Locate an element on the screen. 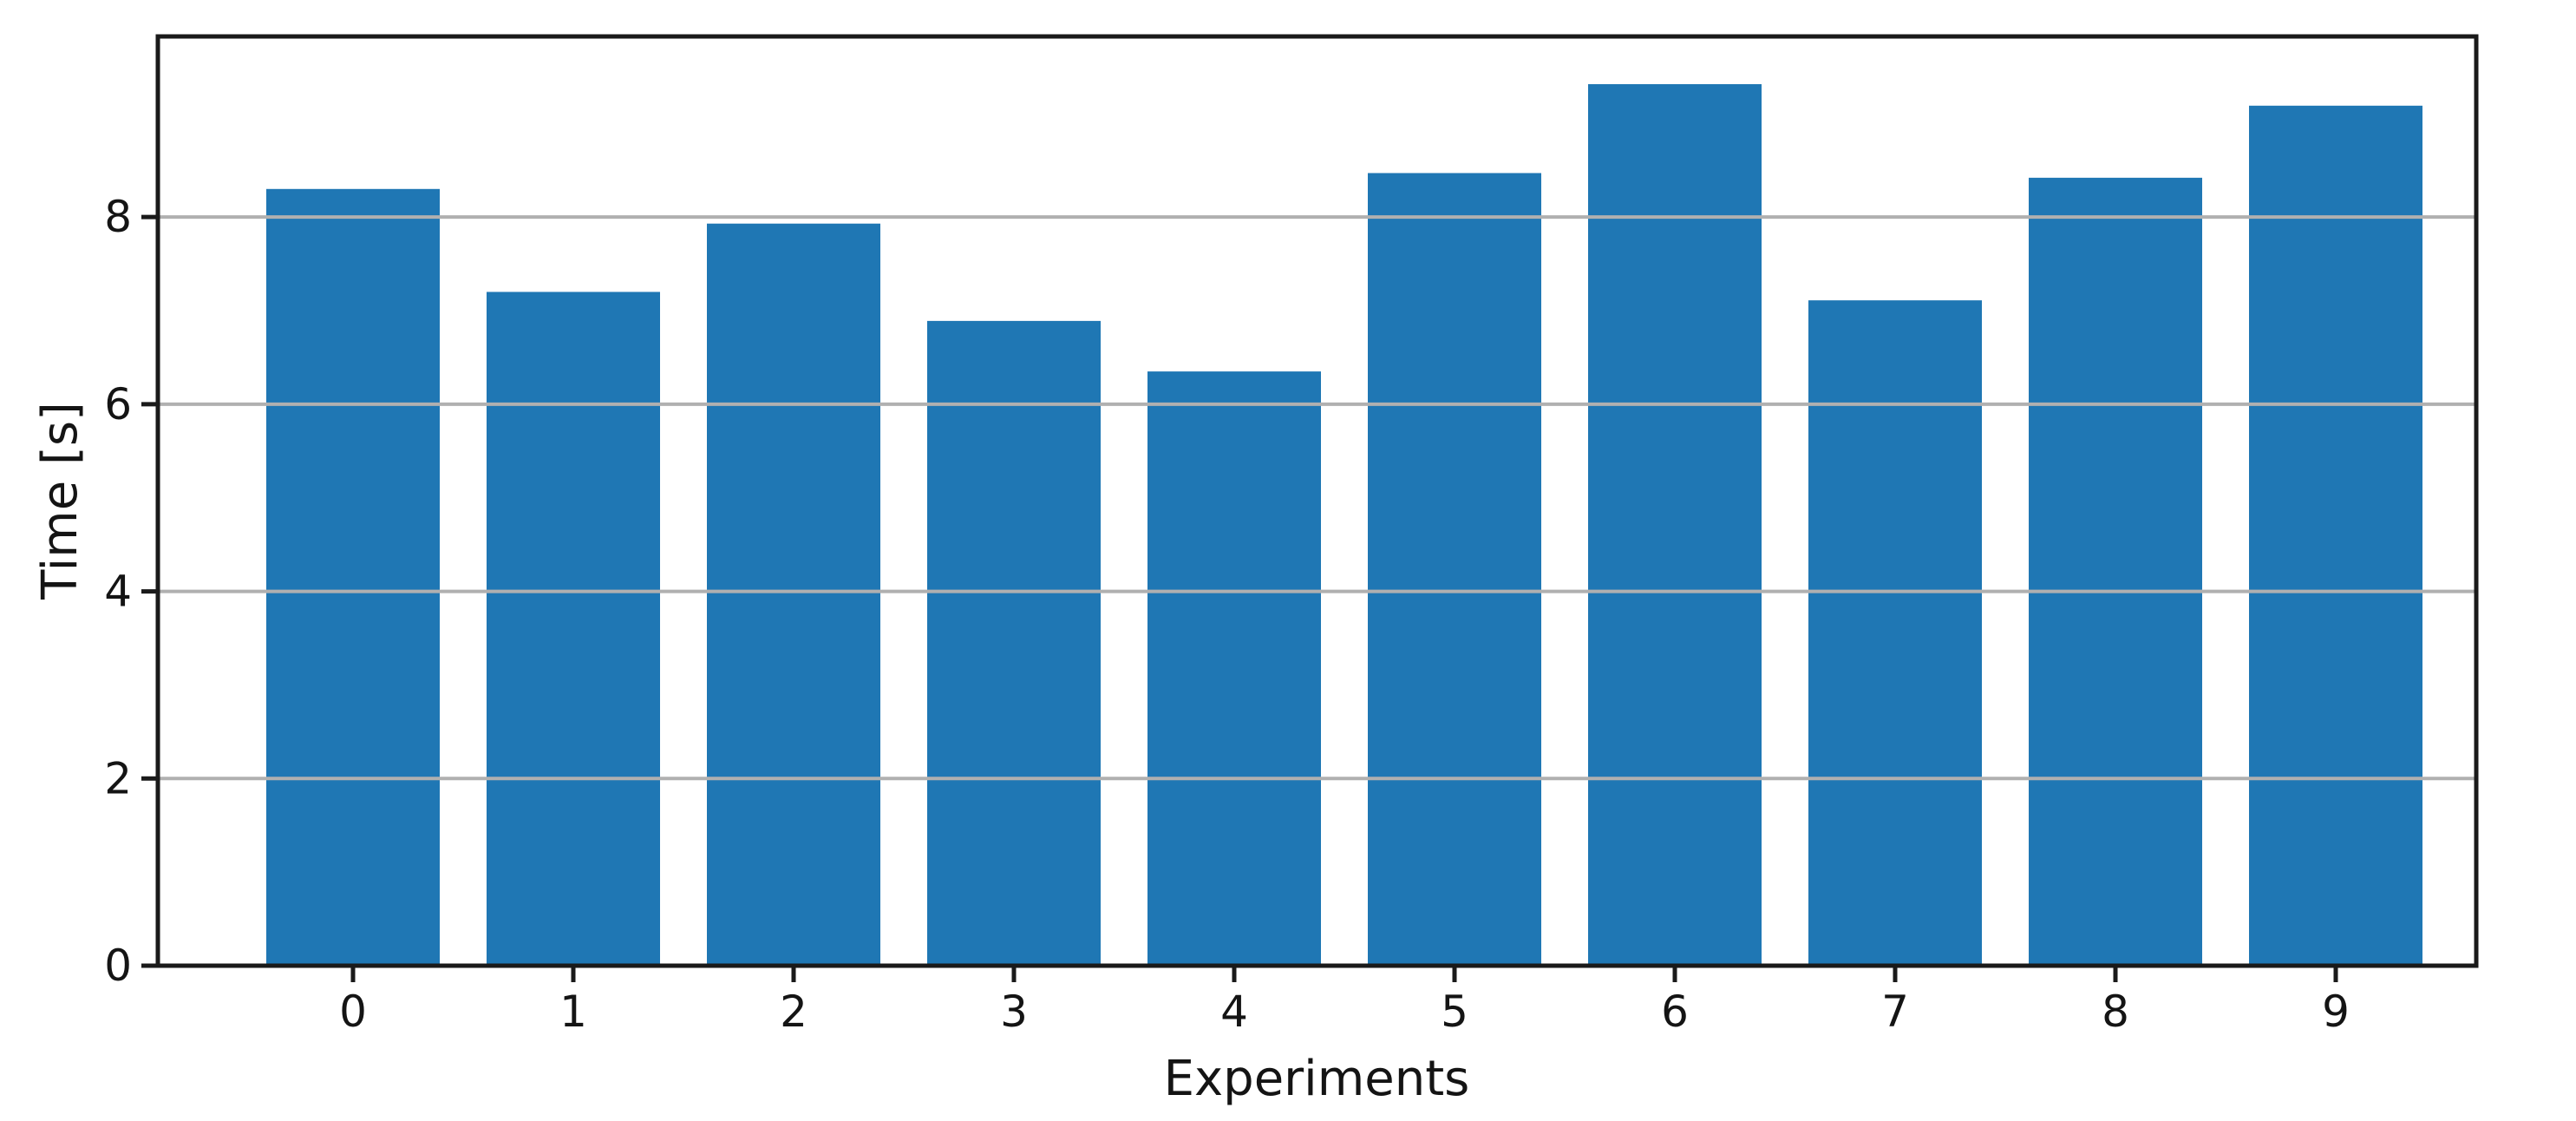 This screenshot has height=1121, width=2576. x-tick-label-7: 7 is located at coordinates (1895, 1012).